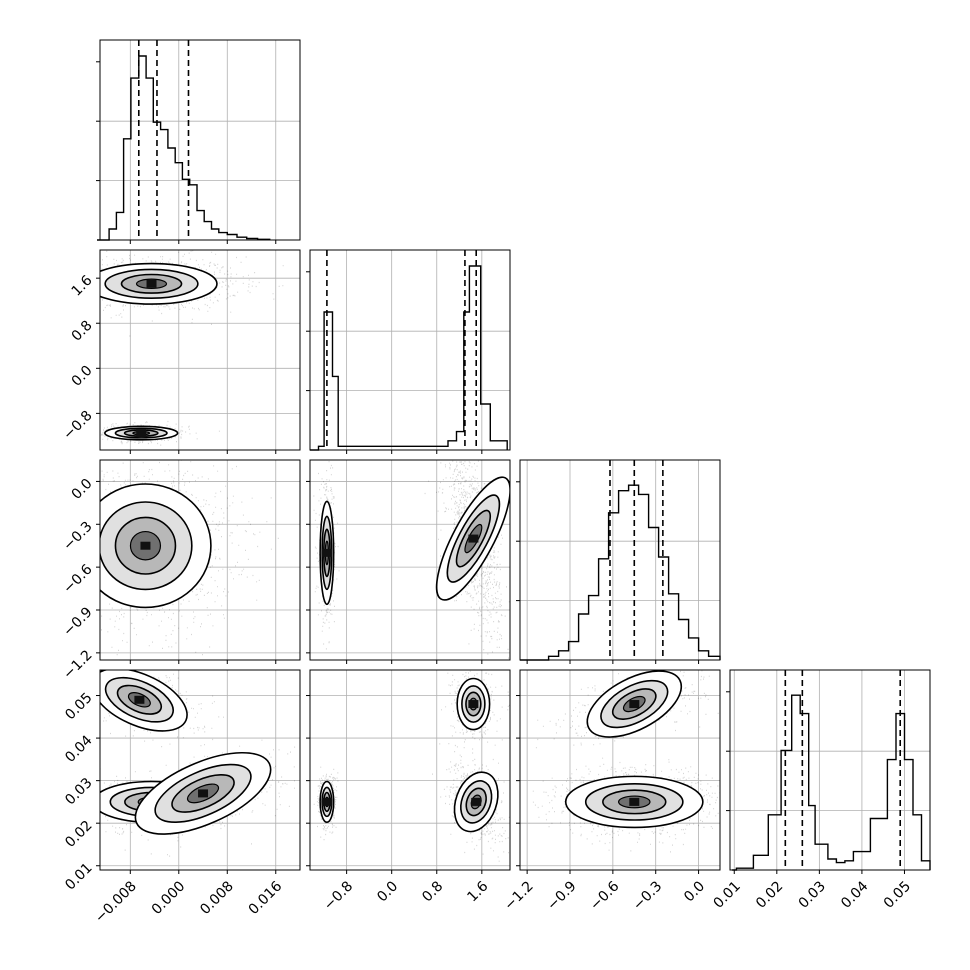 The height and width of the screenshot is (970, 970). What do you see at coordinates (769, 894) in the screenshot?
I see `x-tick-label: 0.02` at bounding box center [769, 894].